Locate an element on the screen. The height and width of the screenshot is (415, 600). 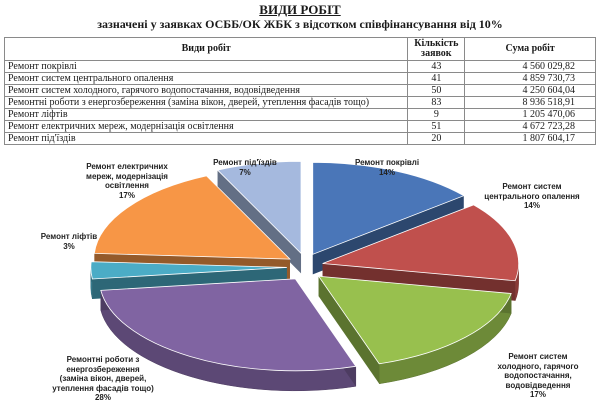
table-row: Ремонт покрівлі 43 4 560 029,82 is located at coordinates (299, 66).